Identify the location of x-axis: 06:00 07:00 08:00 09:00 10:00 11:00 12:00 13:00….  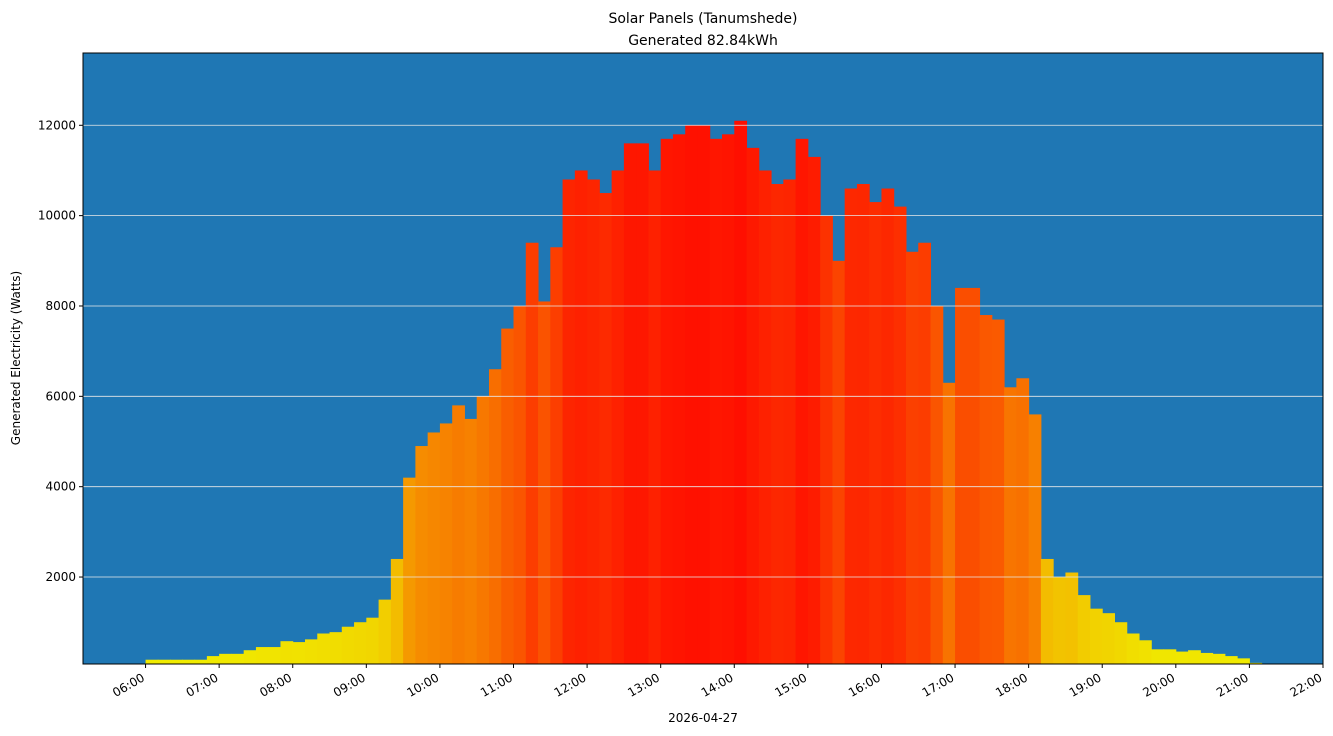
(717, 682).